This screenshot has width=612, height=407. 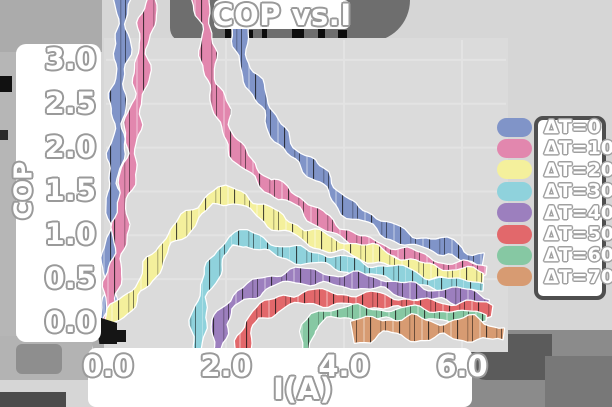 I want to click on legend-label: ΔT=50, so click(x=578, y=234).